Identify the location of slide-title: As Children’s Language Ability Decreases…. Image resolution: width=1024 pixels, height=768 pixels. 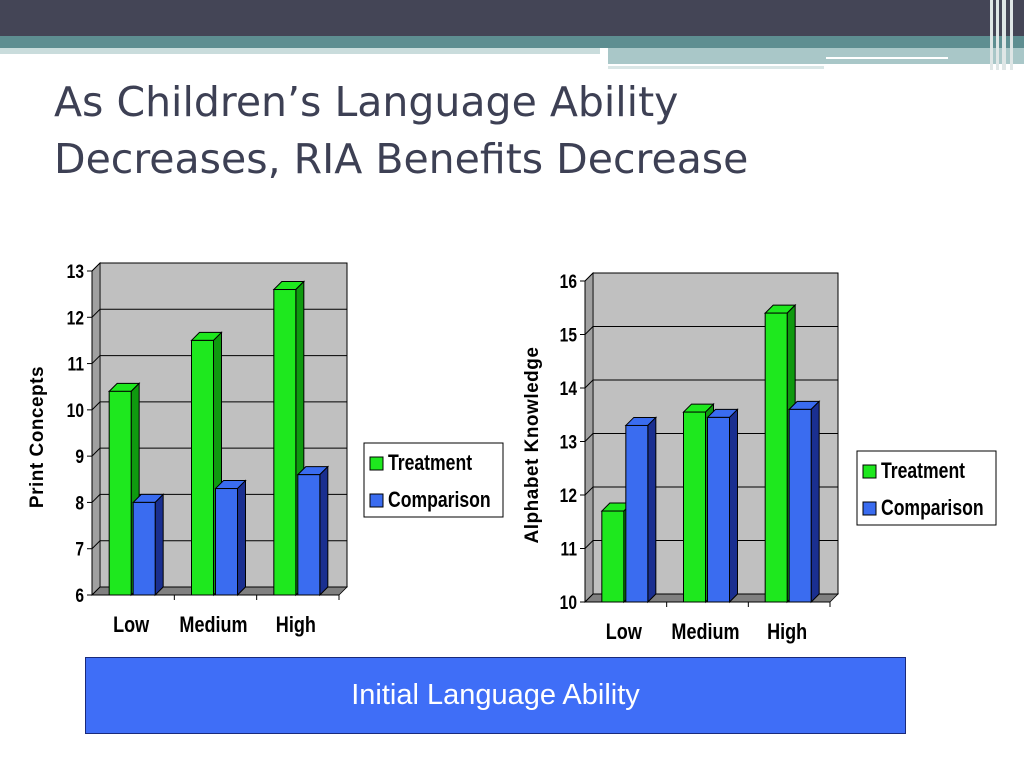
(524, 131).